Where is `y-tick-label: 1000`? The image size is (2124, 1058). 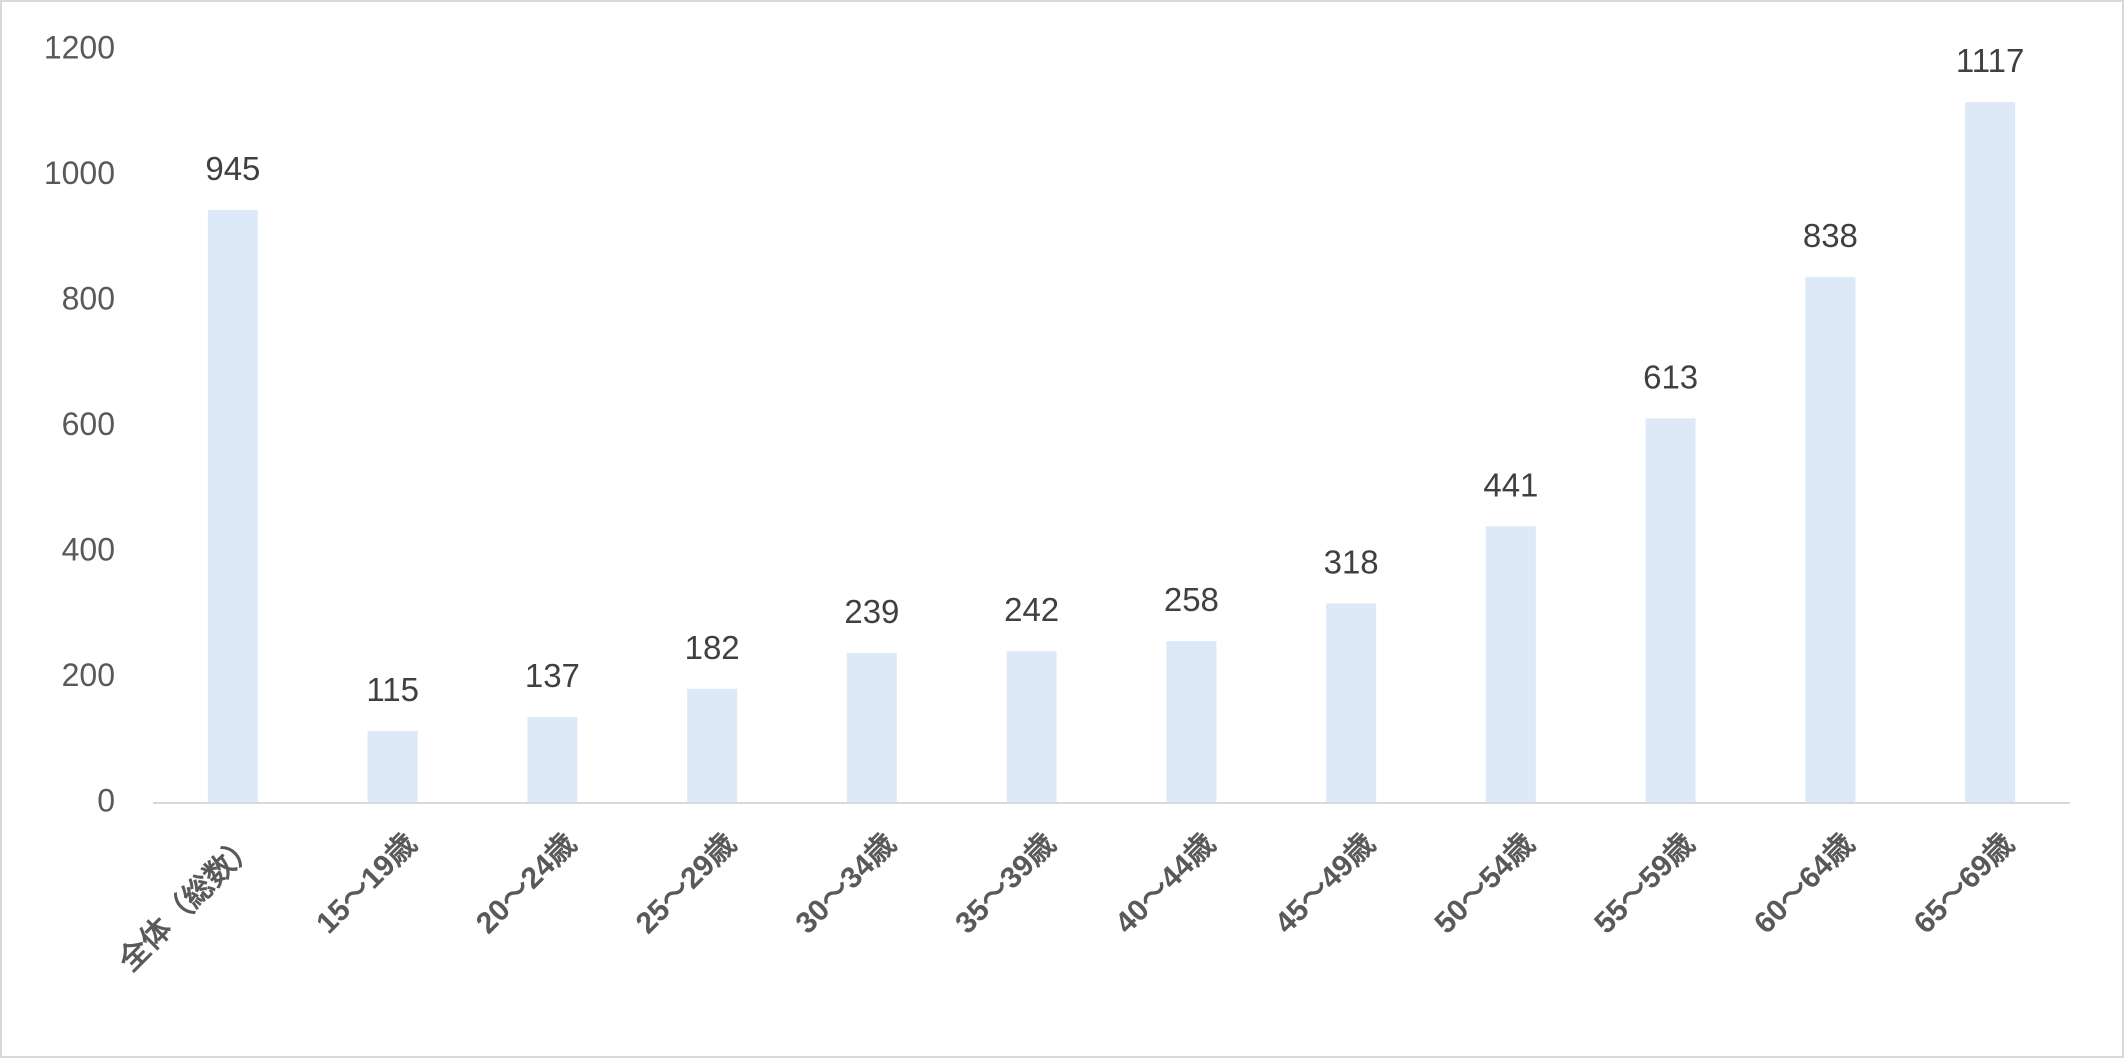 y-tick-label: 1000 is located at coordinates (79, 173).